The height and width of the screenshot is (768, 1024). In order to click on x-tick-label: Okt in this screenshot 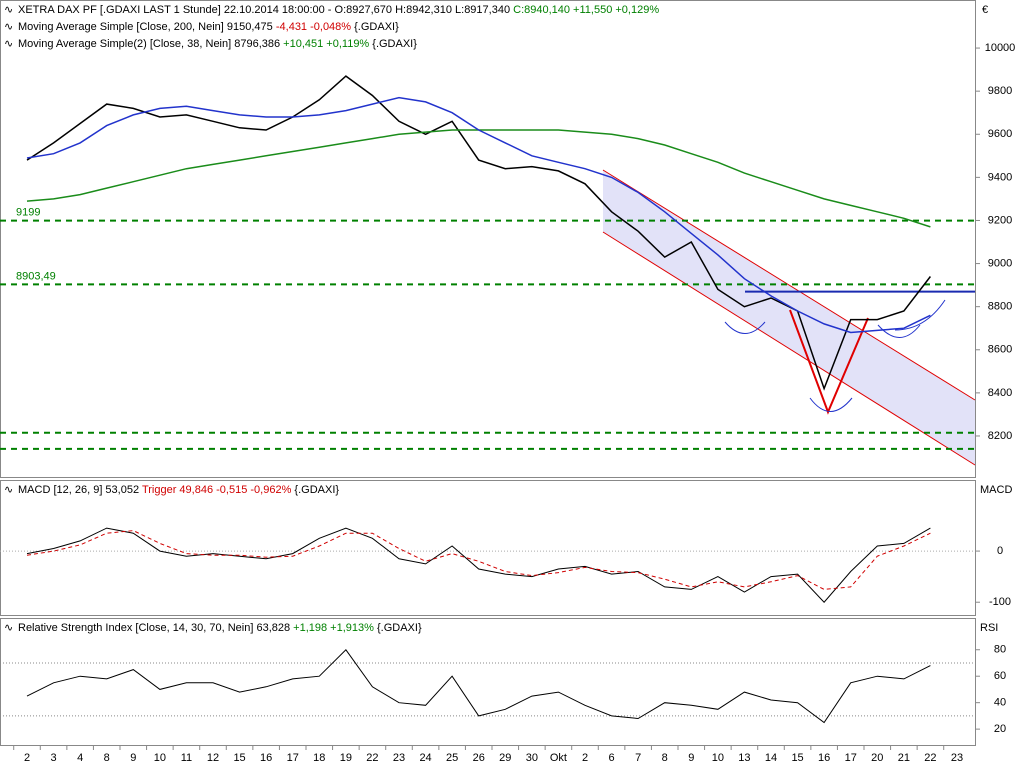, I will do `click(558, 758)`.